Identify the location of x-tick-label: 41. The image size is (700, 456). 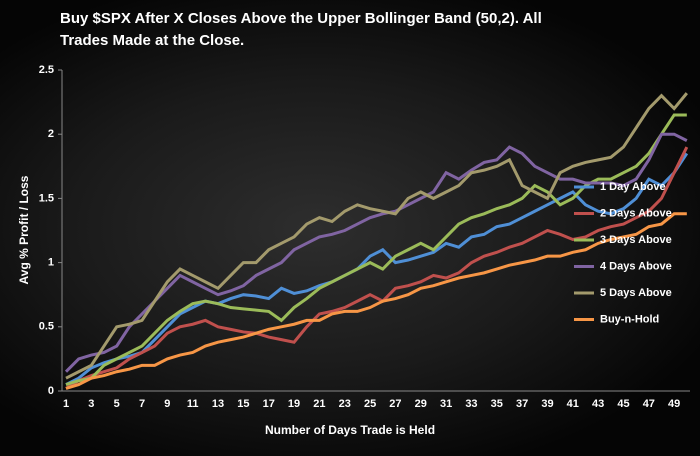
(573, 404).